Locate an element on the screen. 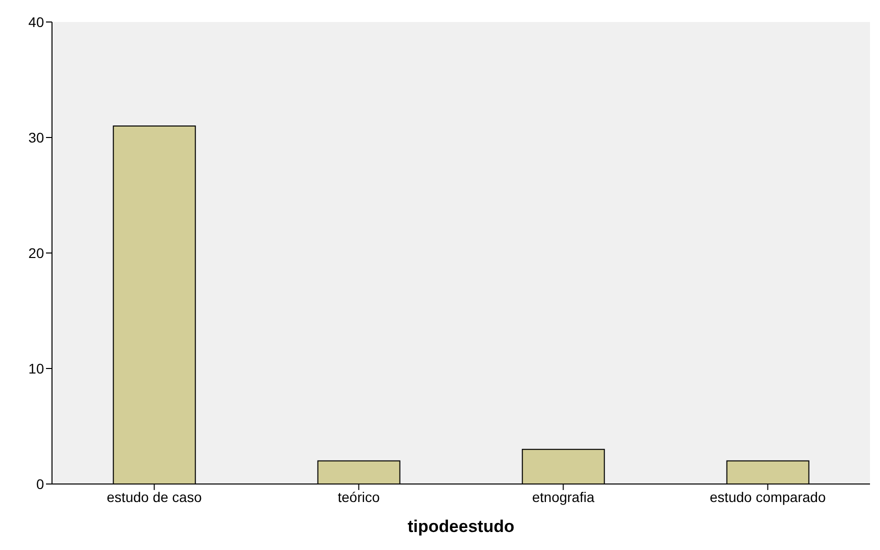  y-tick-label: 40 is located at coordinates (36, 22).